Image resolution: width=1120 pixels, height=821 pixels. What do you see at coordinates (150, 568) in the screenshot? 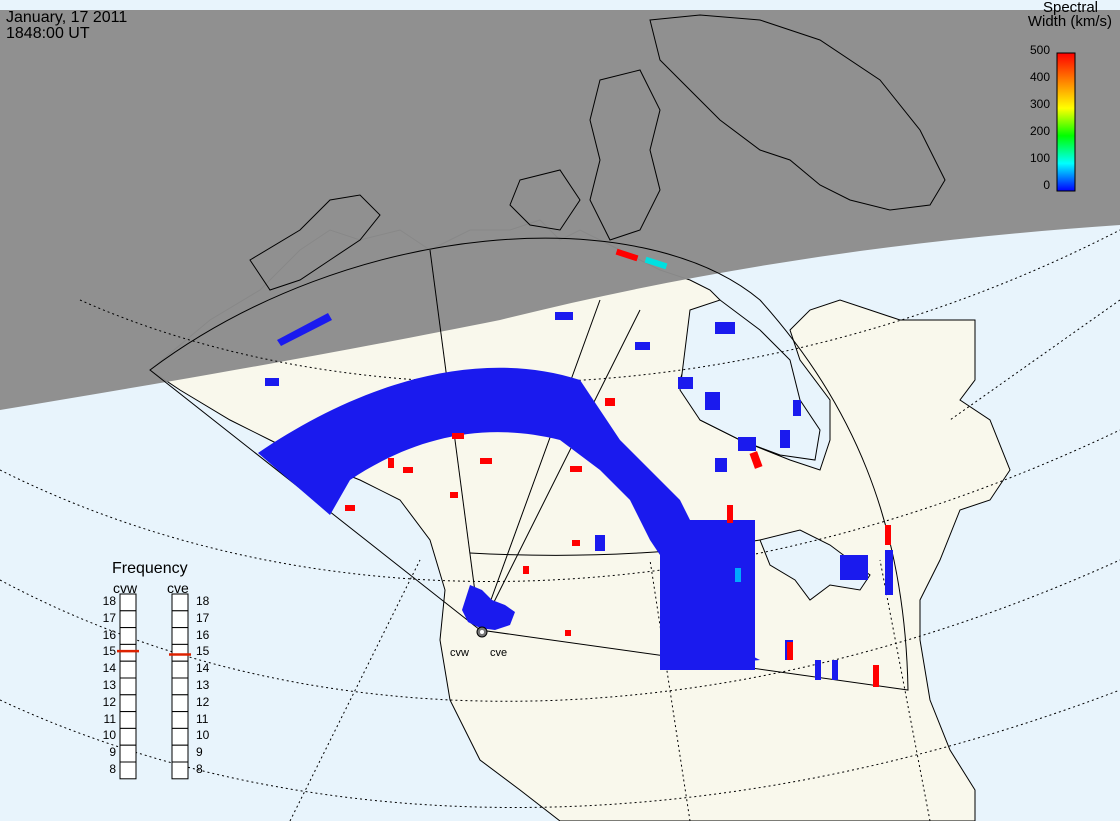
I see `frequency-title: Frequency` at bounding box center [150, 568].